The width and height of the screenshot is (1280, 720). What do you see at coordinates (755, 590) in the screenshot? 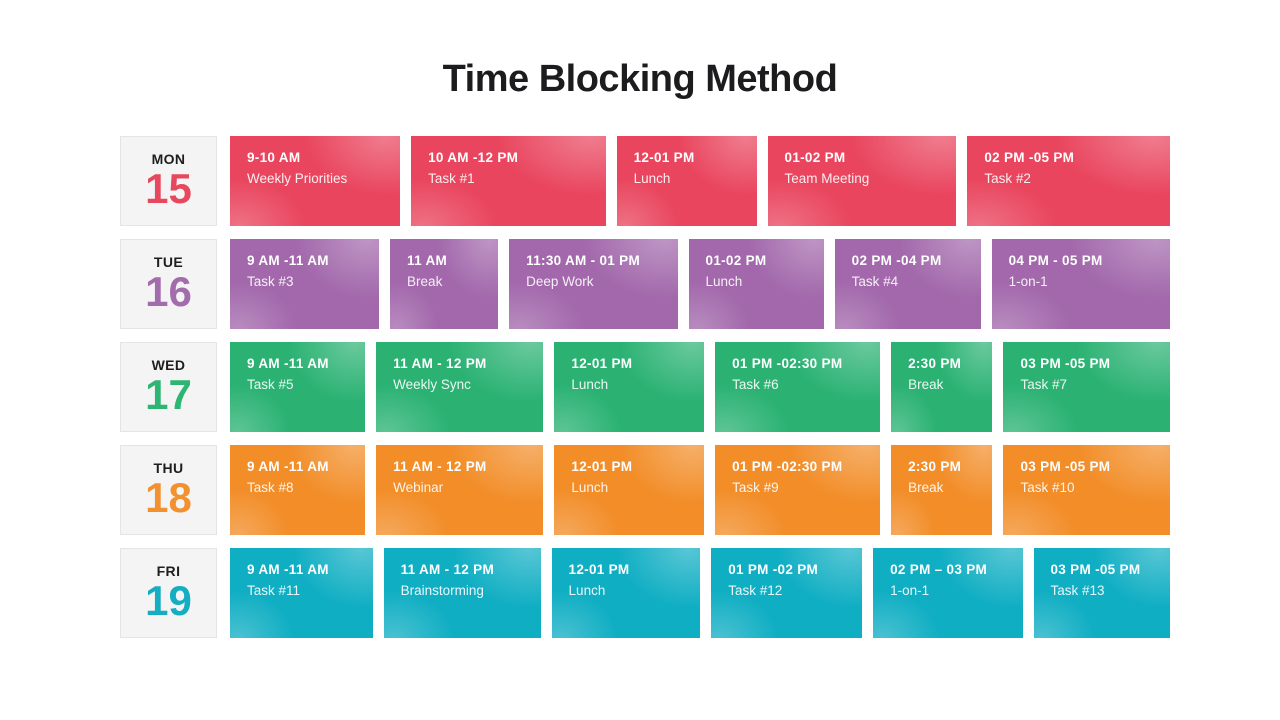
I see `time-block-label: Task #12` at bounding box center [755, 590].